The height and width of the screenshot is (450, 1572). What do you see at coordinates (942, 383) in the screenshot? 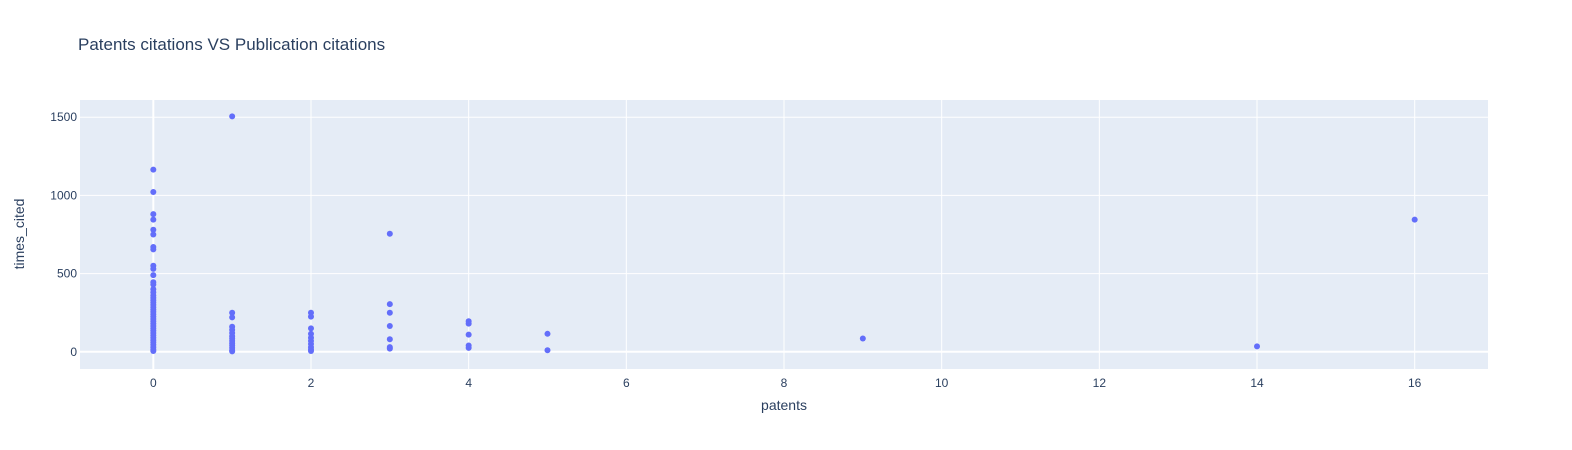
I see `x-tick-label: 10` at bounding box center [942, 383].